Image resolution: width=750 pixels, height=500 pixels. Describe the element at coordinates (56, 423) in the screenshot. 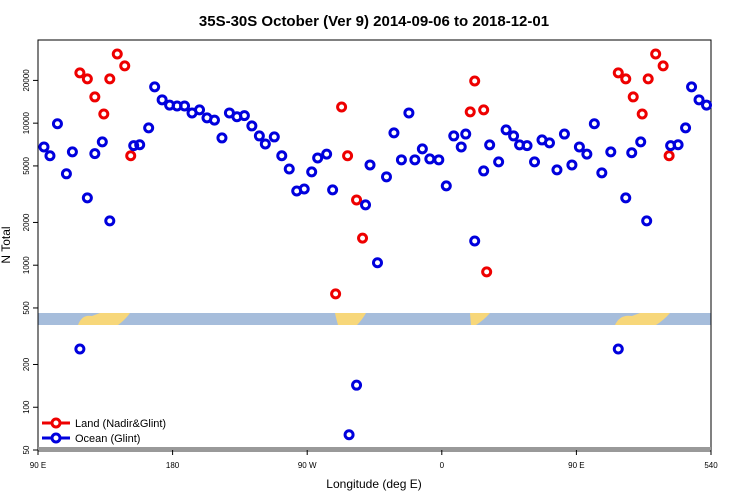

I see `legend-marker` at that location.